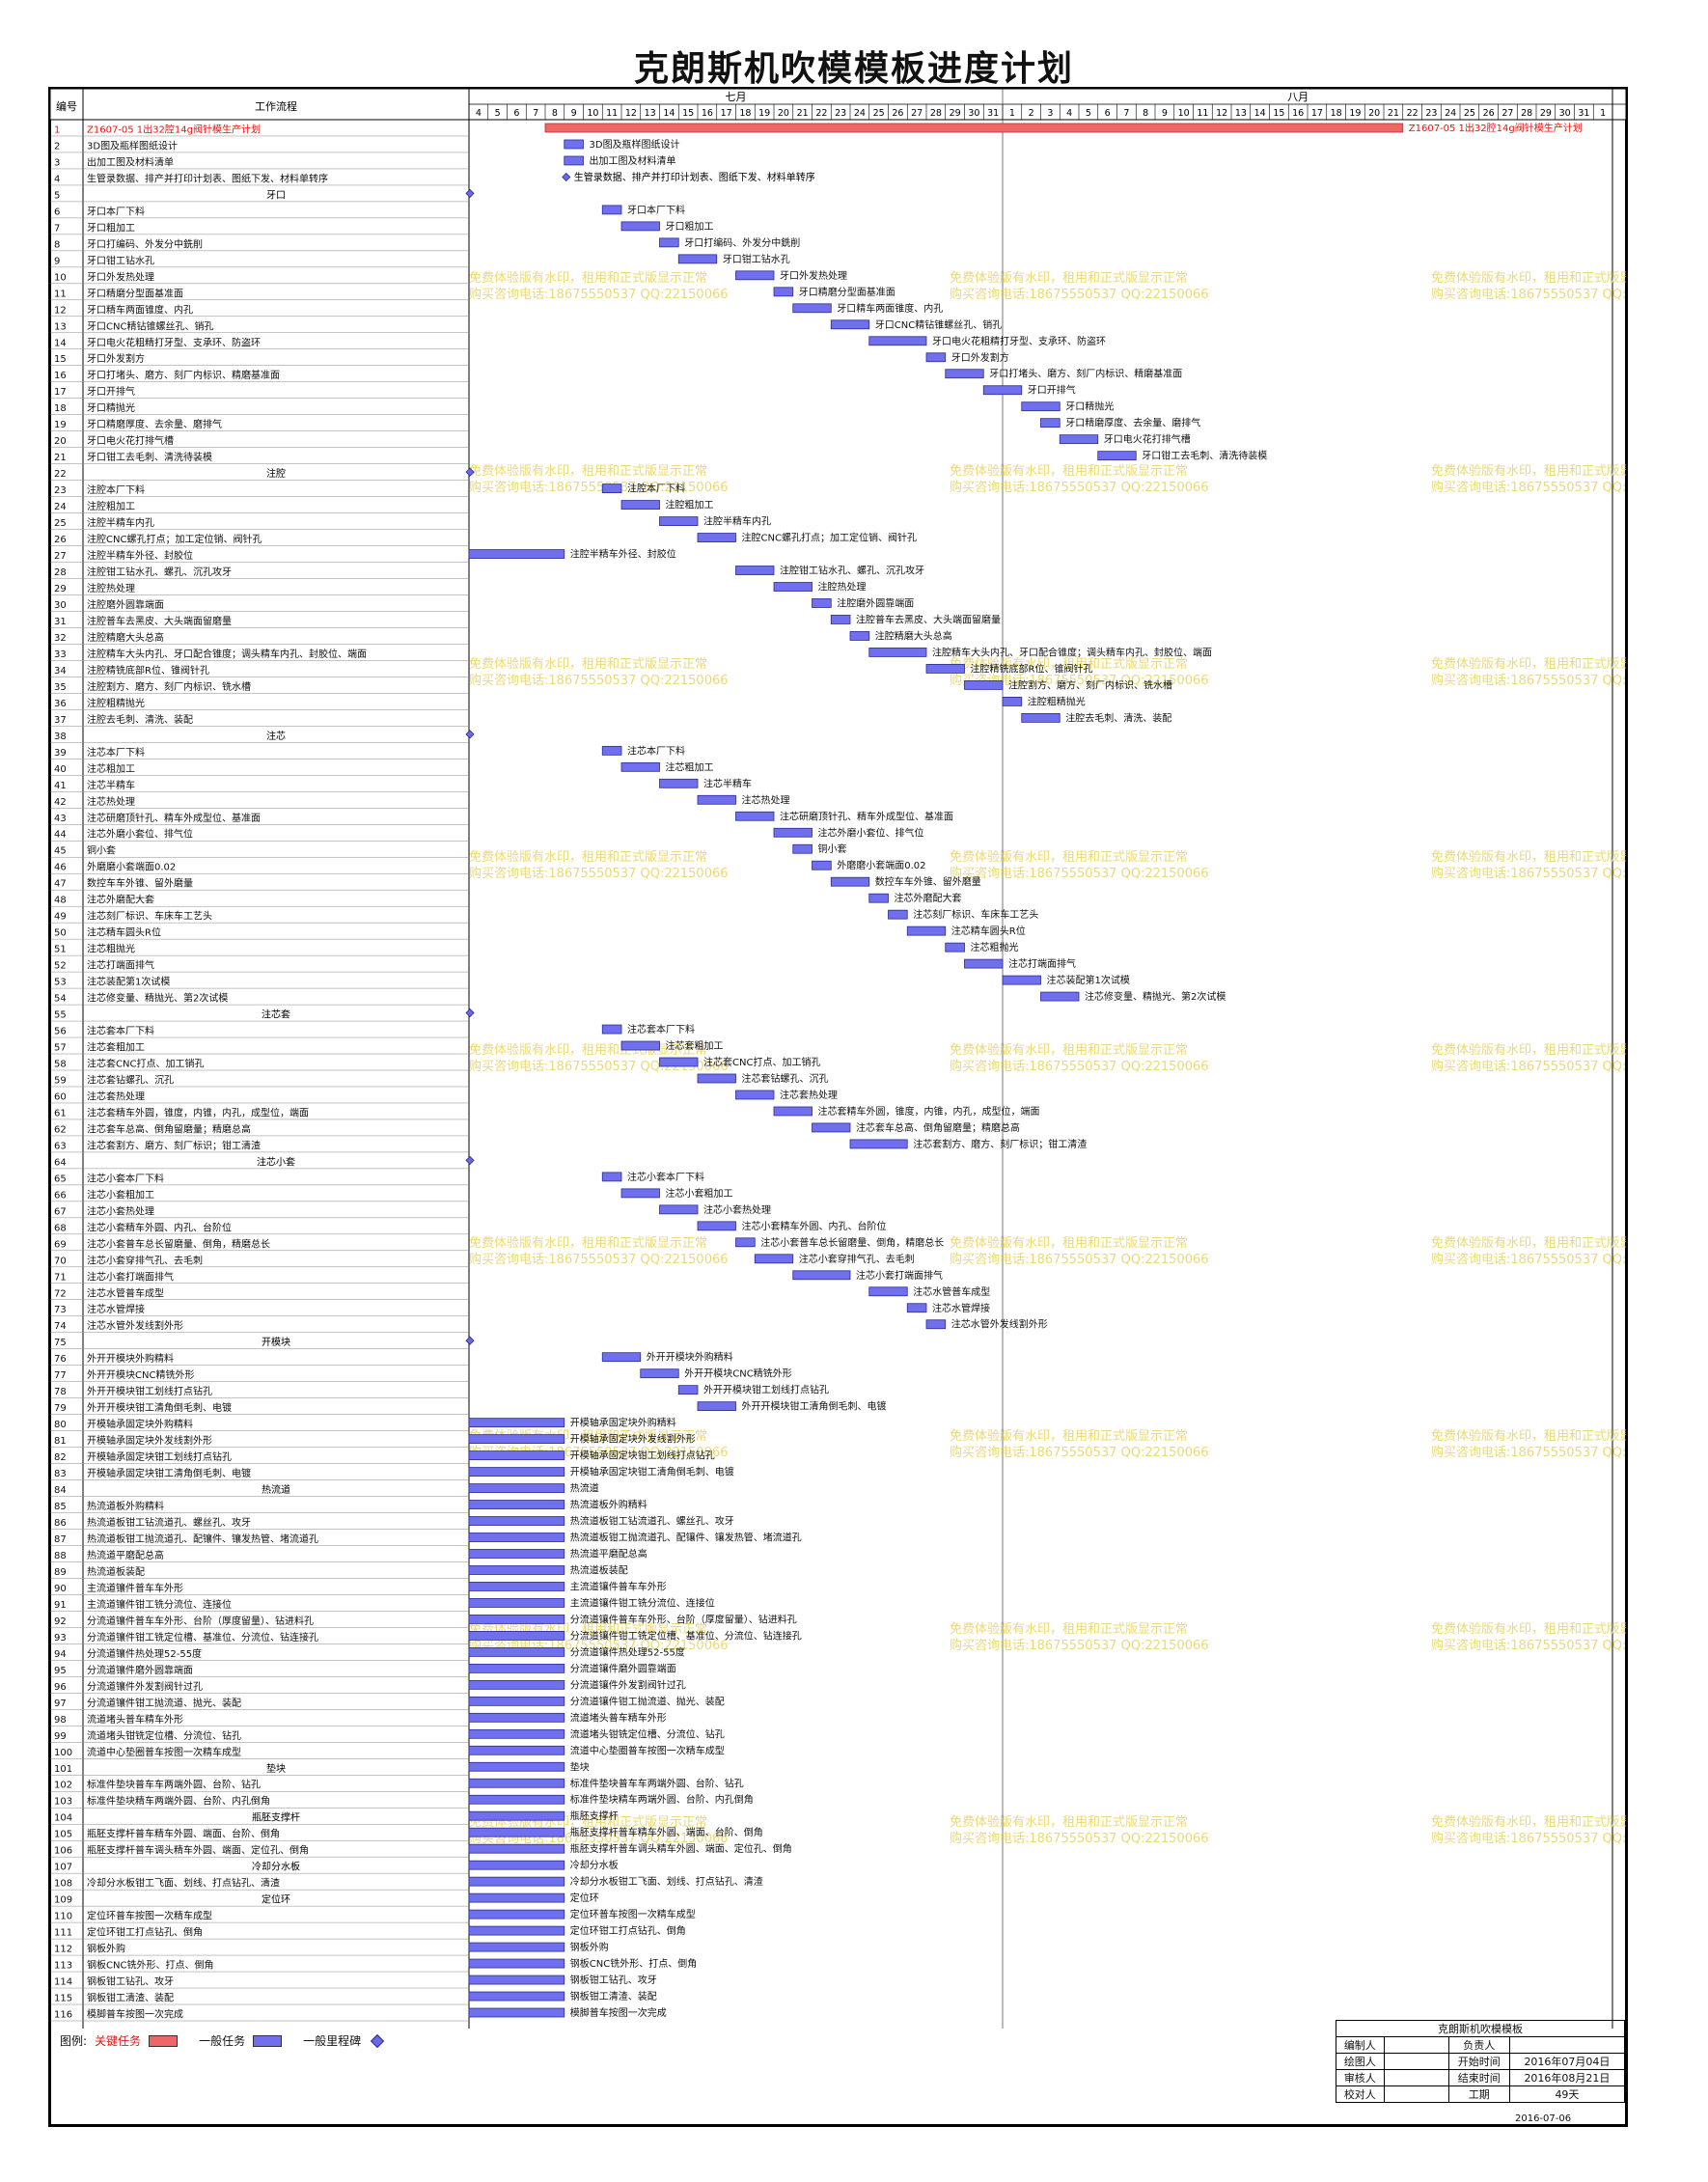 This screenshot has height=2182, width=1708. I want to click on row-number: 87, so click(60, 1539).